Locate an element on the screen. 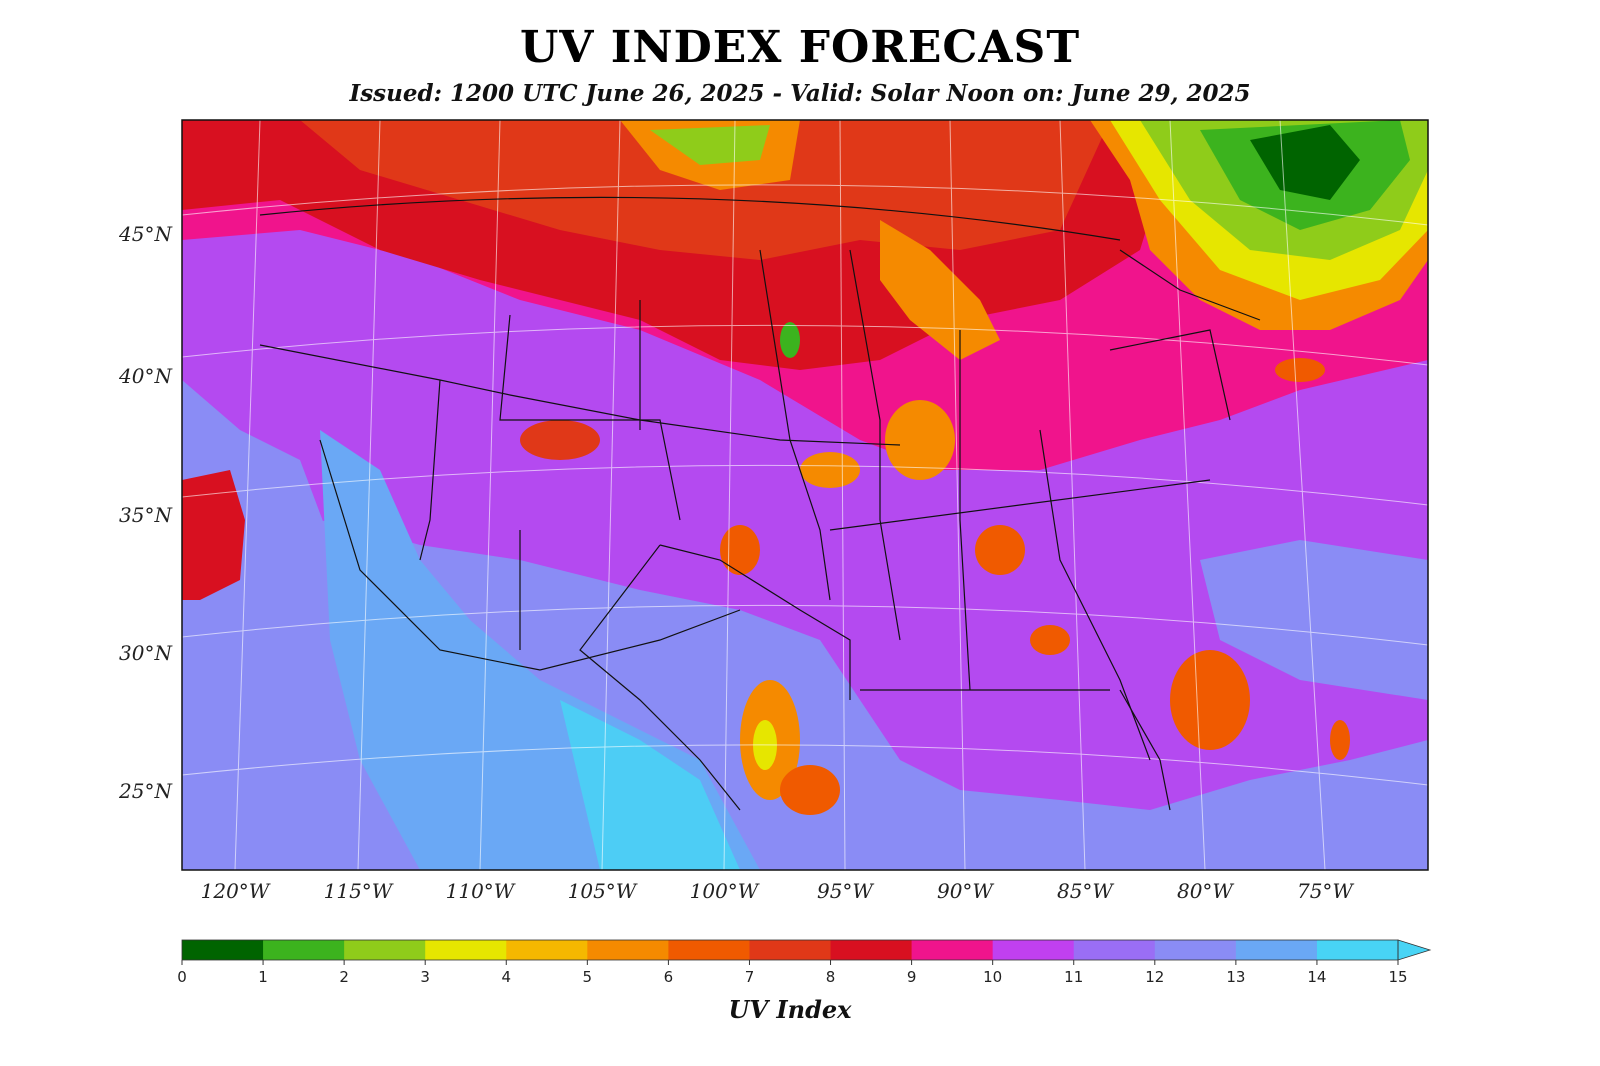  colorbar-tick-label: 10 is located at coordinates (992, 977).